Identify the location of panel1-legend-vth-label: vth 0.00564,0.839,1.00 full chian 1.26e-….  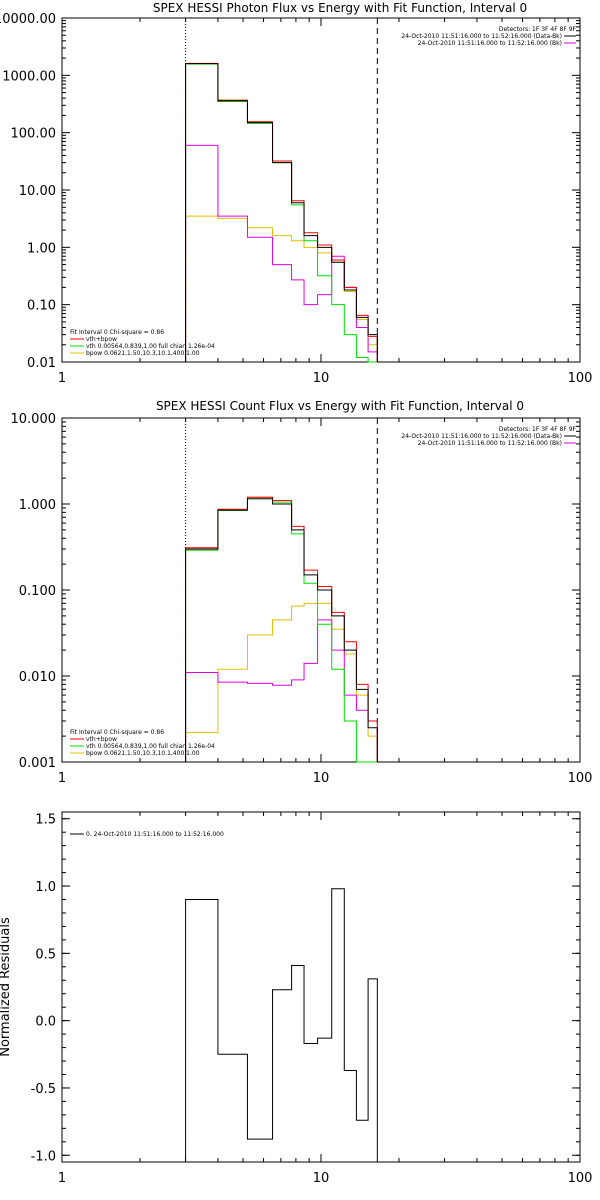
(150, 346).